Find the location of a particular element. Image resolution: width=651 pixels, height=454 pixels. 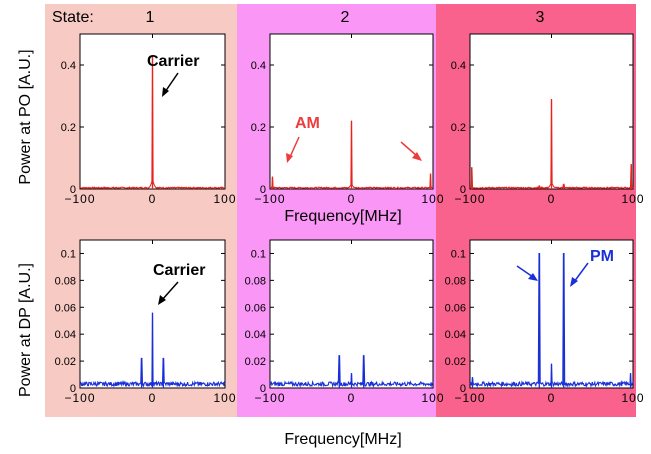

y-axis-label-bottom: Power at DP [A.U.] is located at coordinates (25, 330).